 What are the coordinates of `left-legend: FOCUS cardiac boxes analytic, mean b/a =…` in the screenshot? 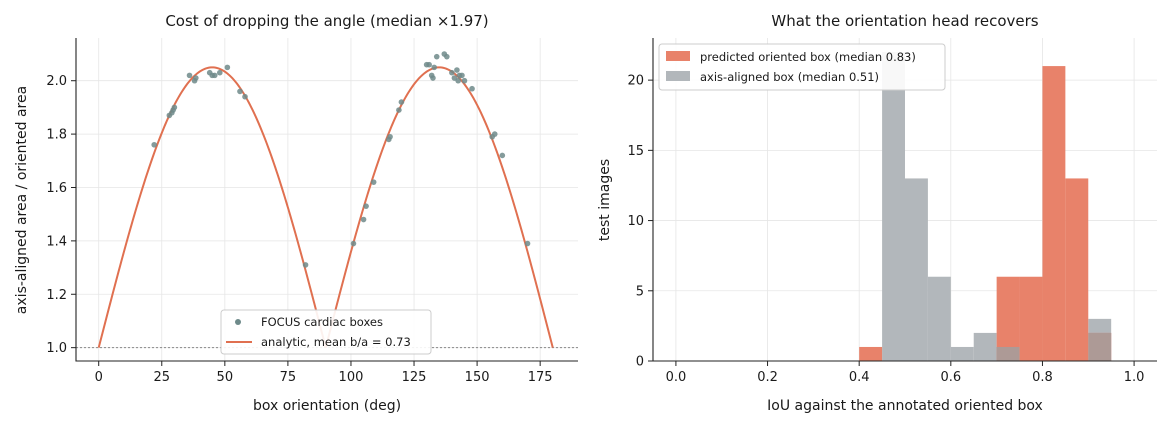 It's located at (326, 332).